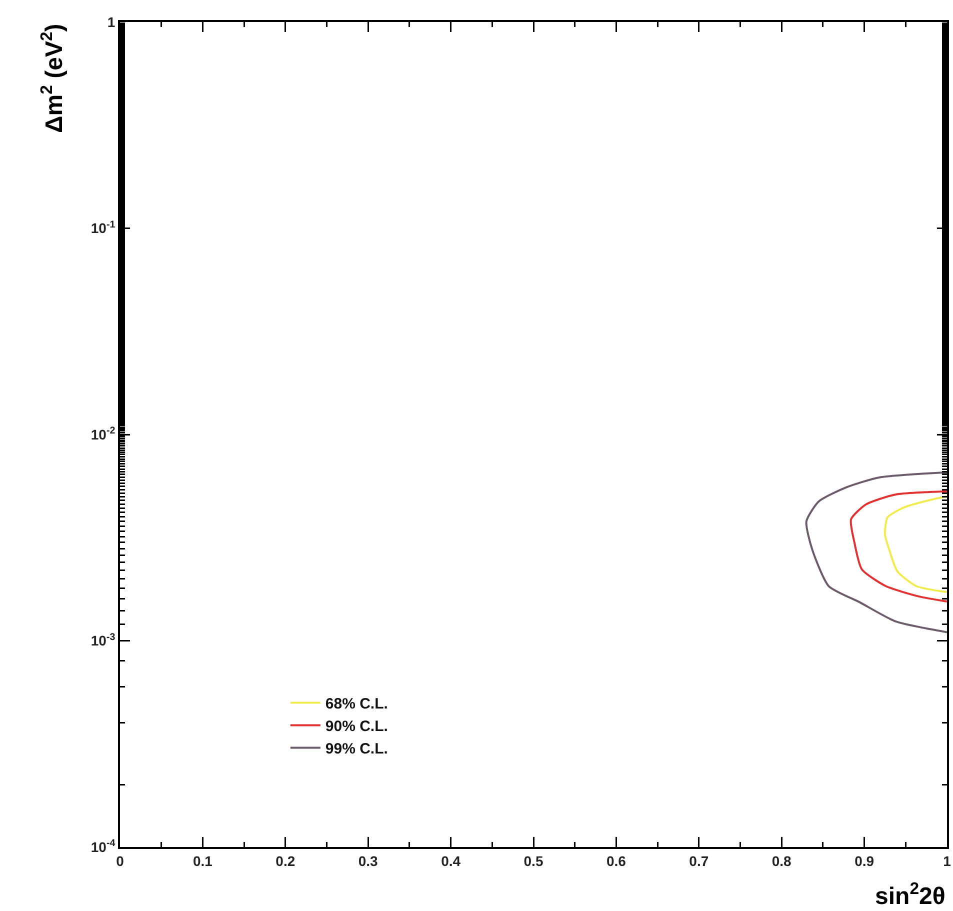 The image size is (953, 911). I want to click on x-tick-label: 0, so click(120, 860).